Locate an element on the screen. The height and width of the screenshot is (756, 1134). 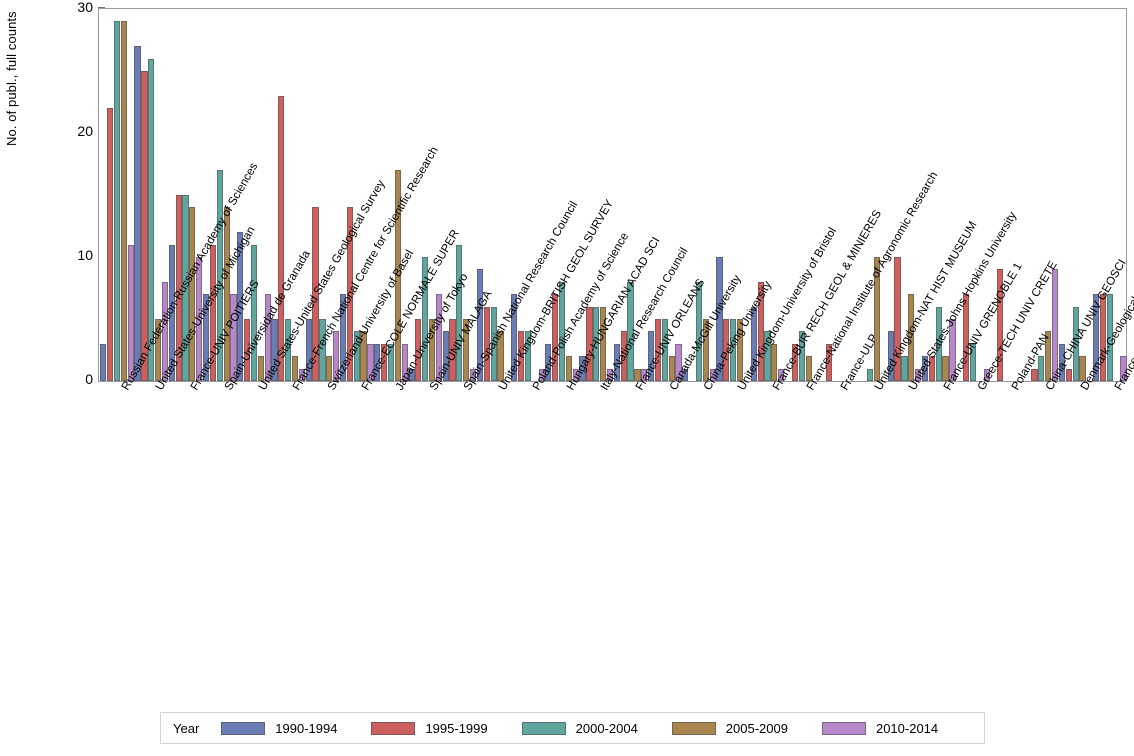
legend-item: 1990-1994 is located at coordinates (279, 728).